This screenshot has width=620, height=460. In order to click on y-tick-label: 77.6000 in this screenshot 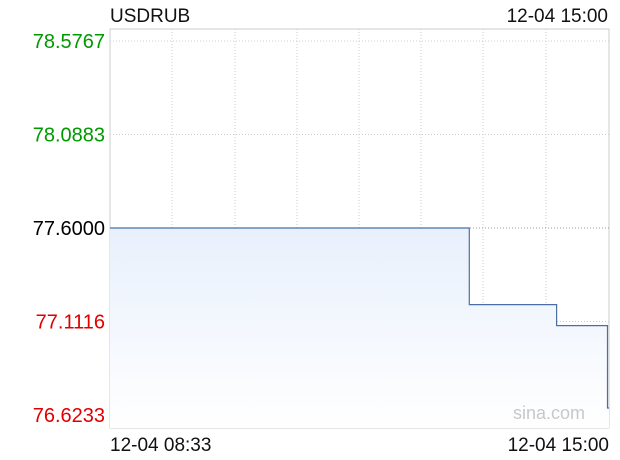, I will do `click(69, 229)`.